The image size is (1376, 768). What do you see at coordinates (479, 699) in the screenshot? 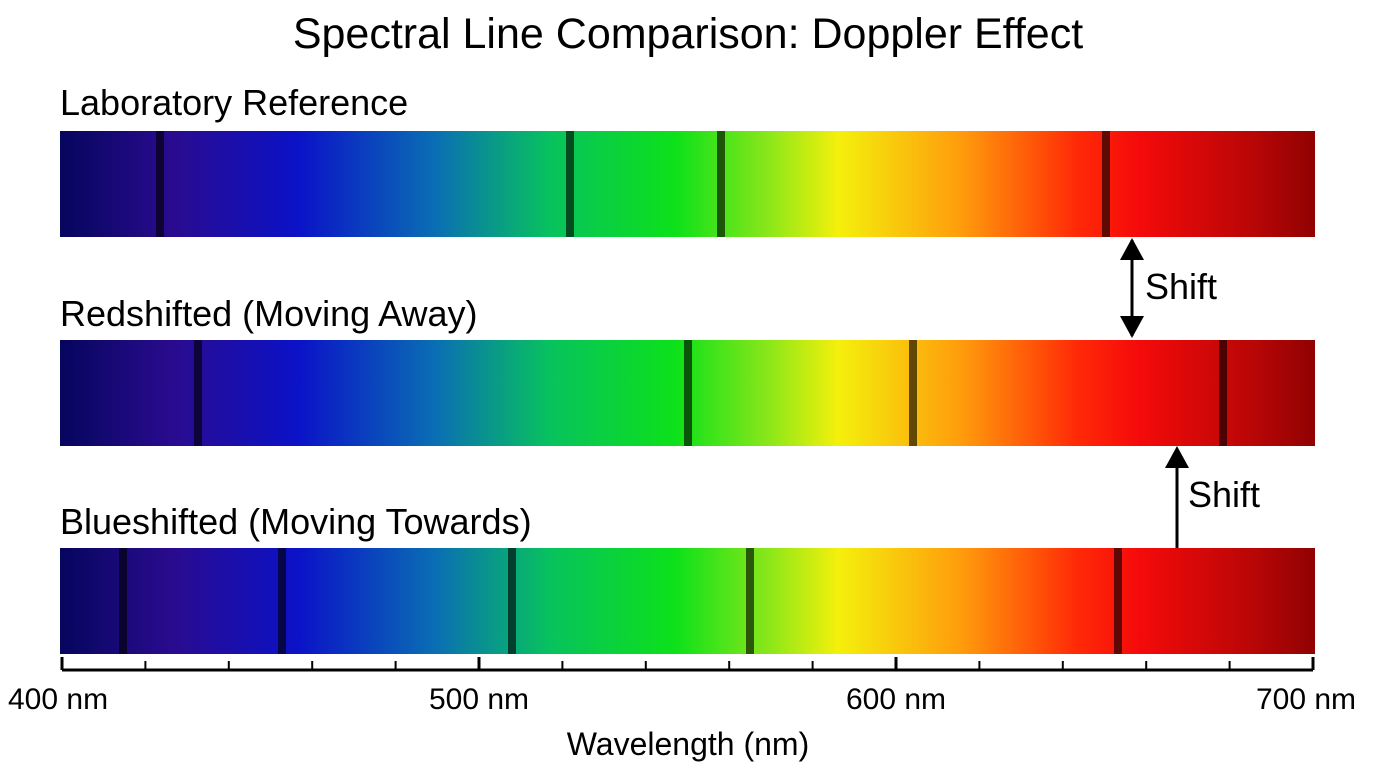
I see `tick-label-500: 500 nm` at bounding box center [479, 699].